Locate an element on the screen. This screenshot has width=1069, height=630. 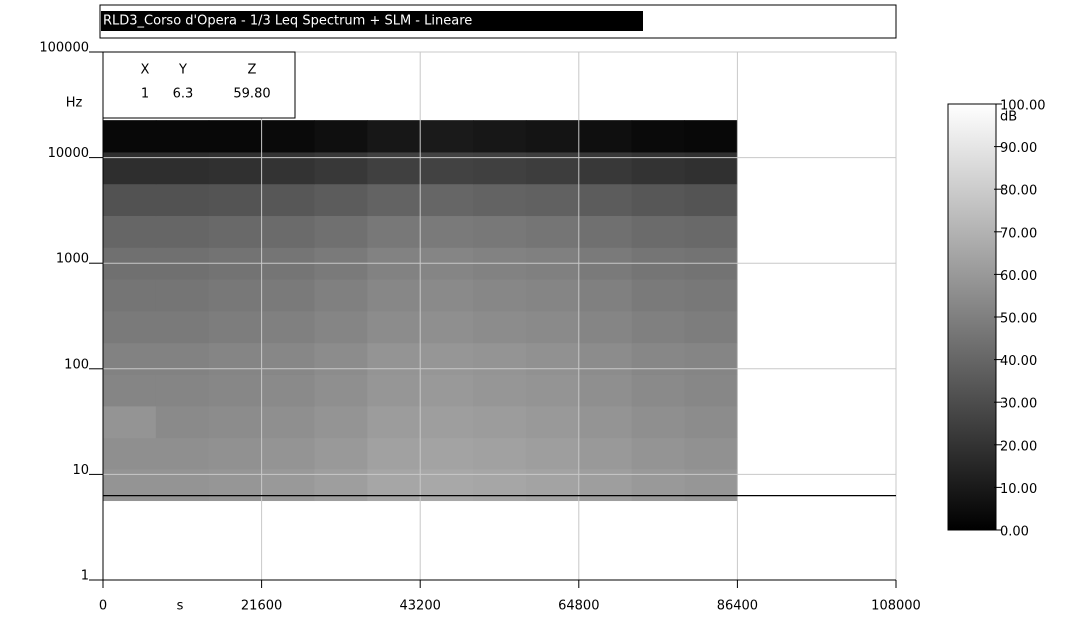
colorbar-tick-label: 50.00 is located at coordinates (1018, 319).